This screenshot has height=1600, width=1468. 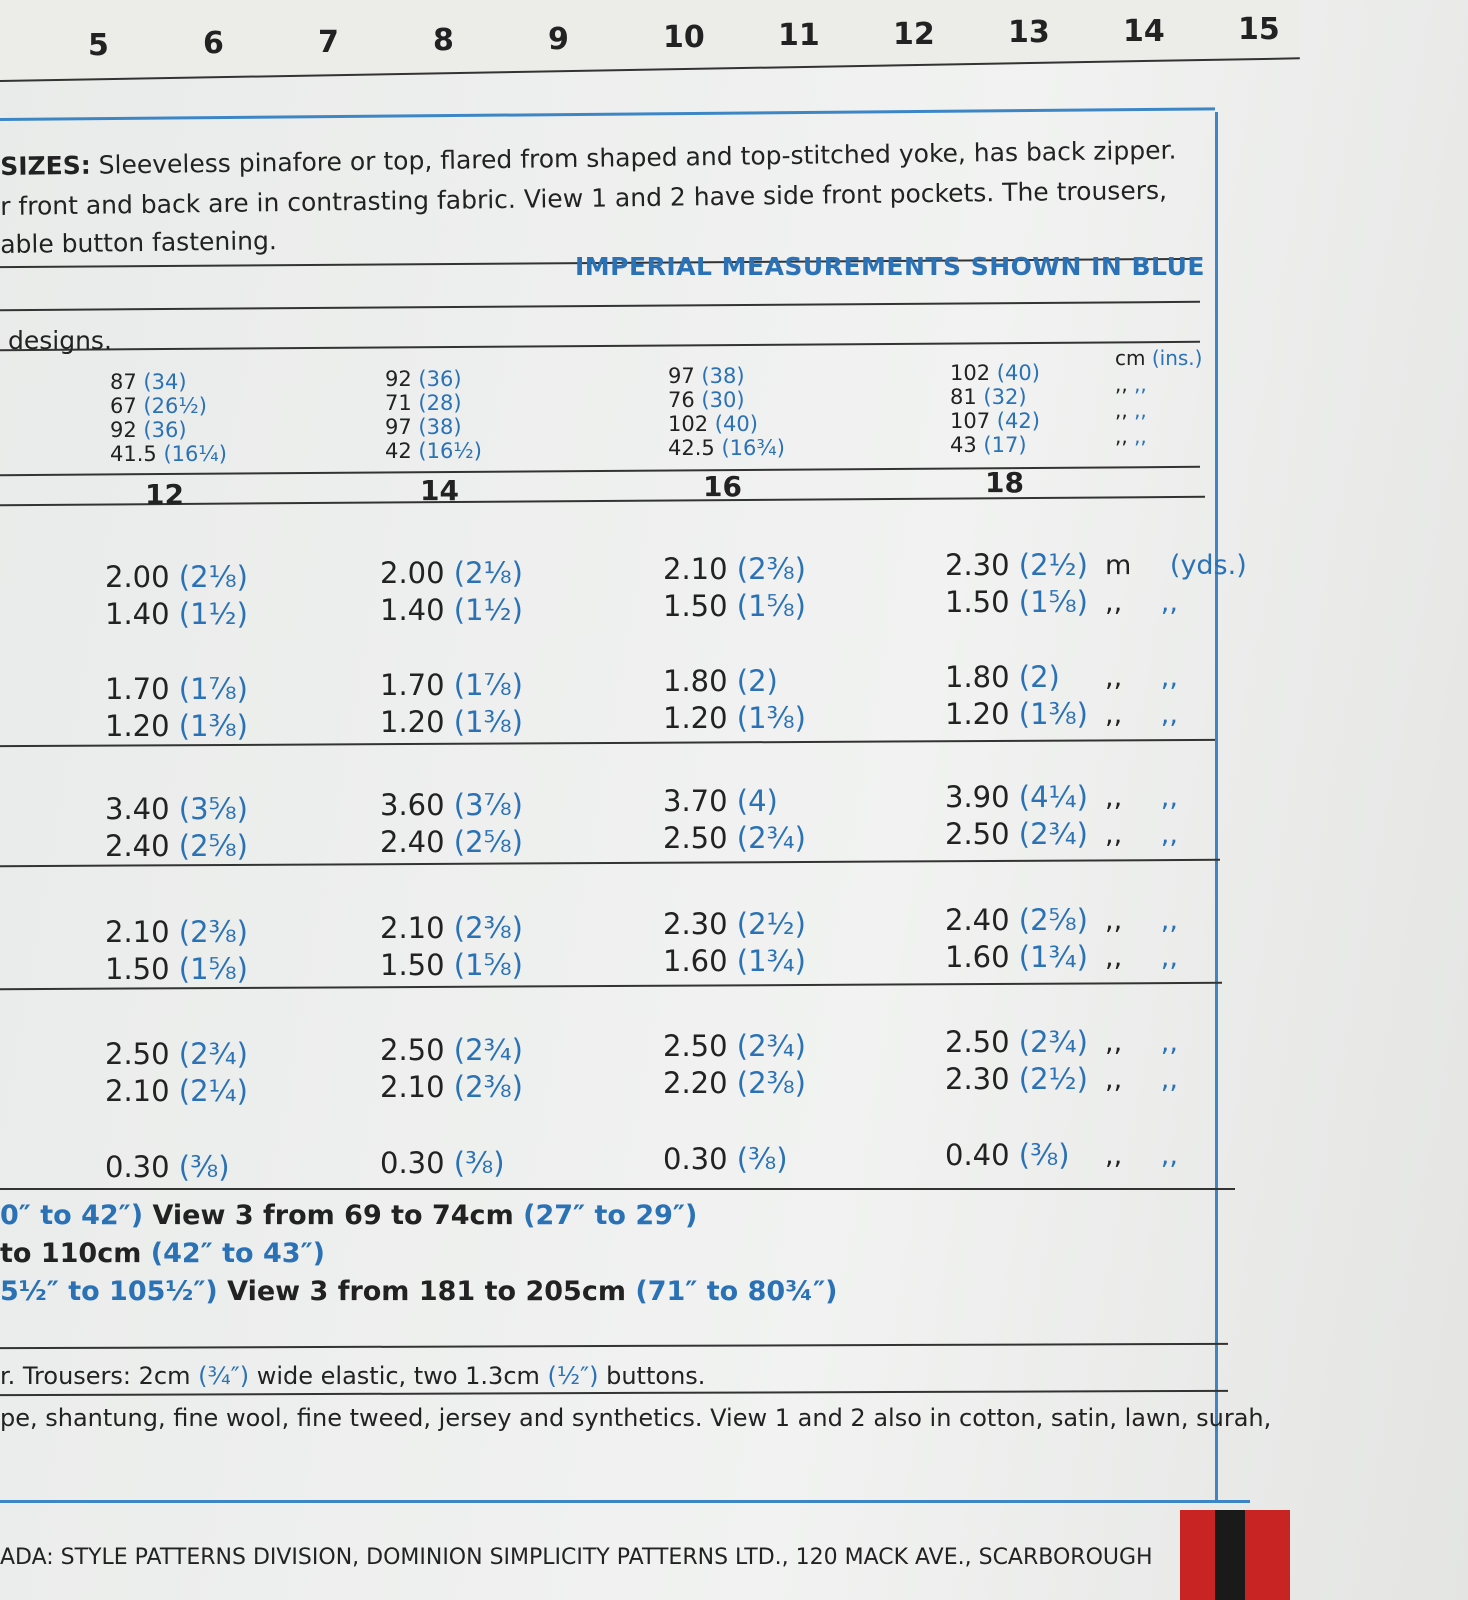 I want to click on body-measurement: 43 (17), so click(x=988, y=445).